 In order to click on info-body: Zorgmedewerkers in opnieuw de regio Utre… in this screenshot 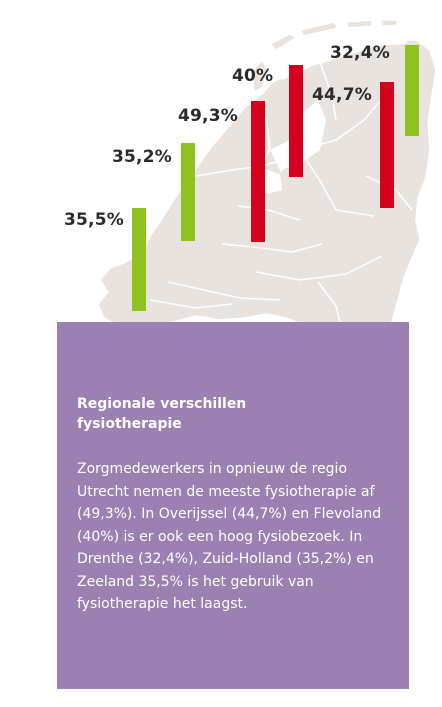, I will do `click(229, 536)`.